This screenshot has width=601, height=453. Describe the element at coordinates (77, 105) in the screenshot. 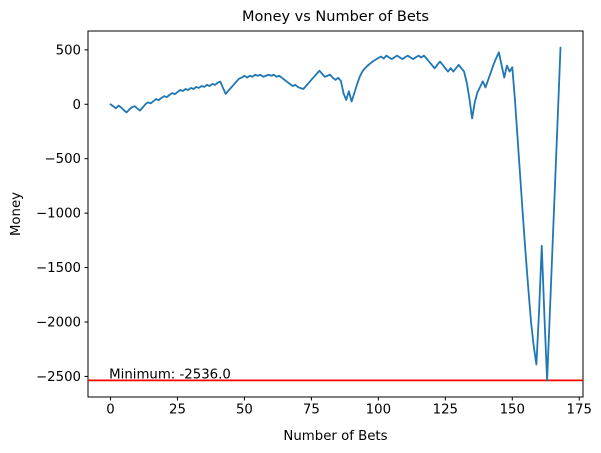

I see `y-tick-label: 0` at that location.